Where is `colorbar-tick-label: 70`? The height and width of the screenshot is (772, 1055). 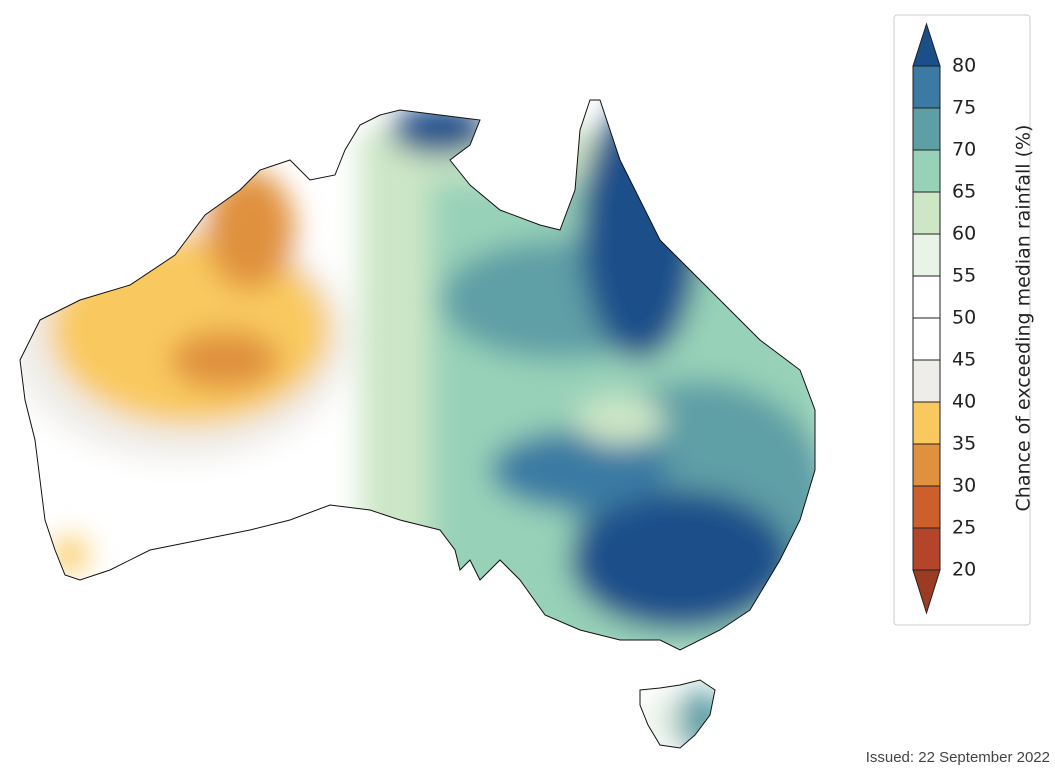
colorbar-tick-label: 70 is located at coordinates (964, 150).